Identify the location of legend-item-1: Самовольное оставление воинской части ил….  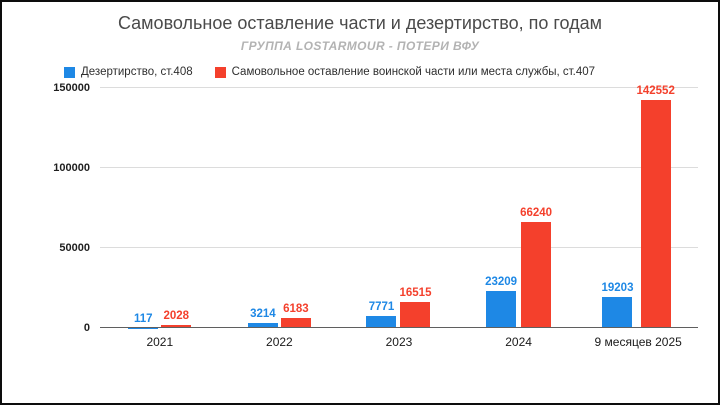
(405, 72).